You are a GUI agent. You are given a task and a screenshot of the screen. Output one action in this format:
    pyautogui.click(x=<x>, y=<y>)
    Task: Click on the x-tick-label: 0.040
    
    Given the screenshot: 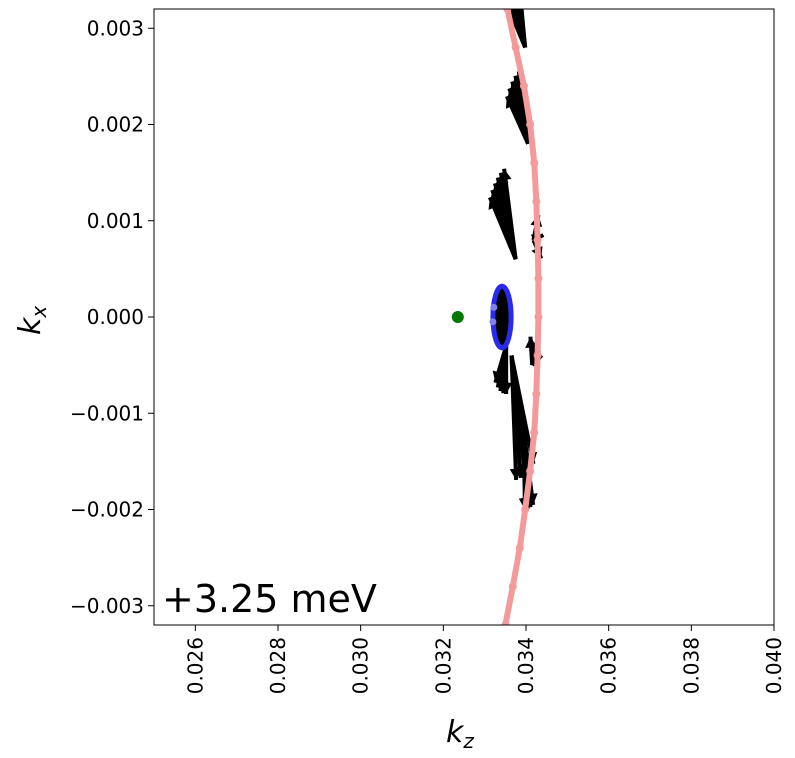 What is the action you would take?
    pyautogui.click(x=774, y=665)
    